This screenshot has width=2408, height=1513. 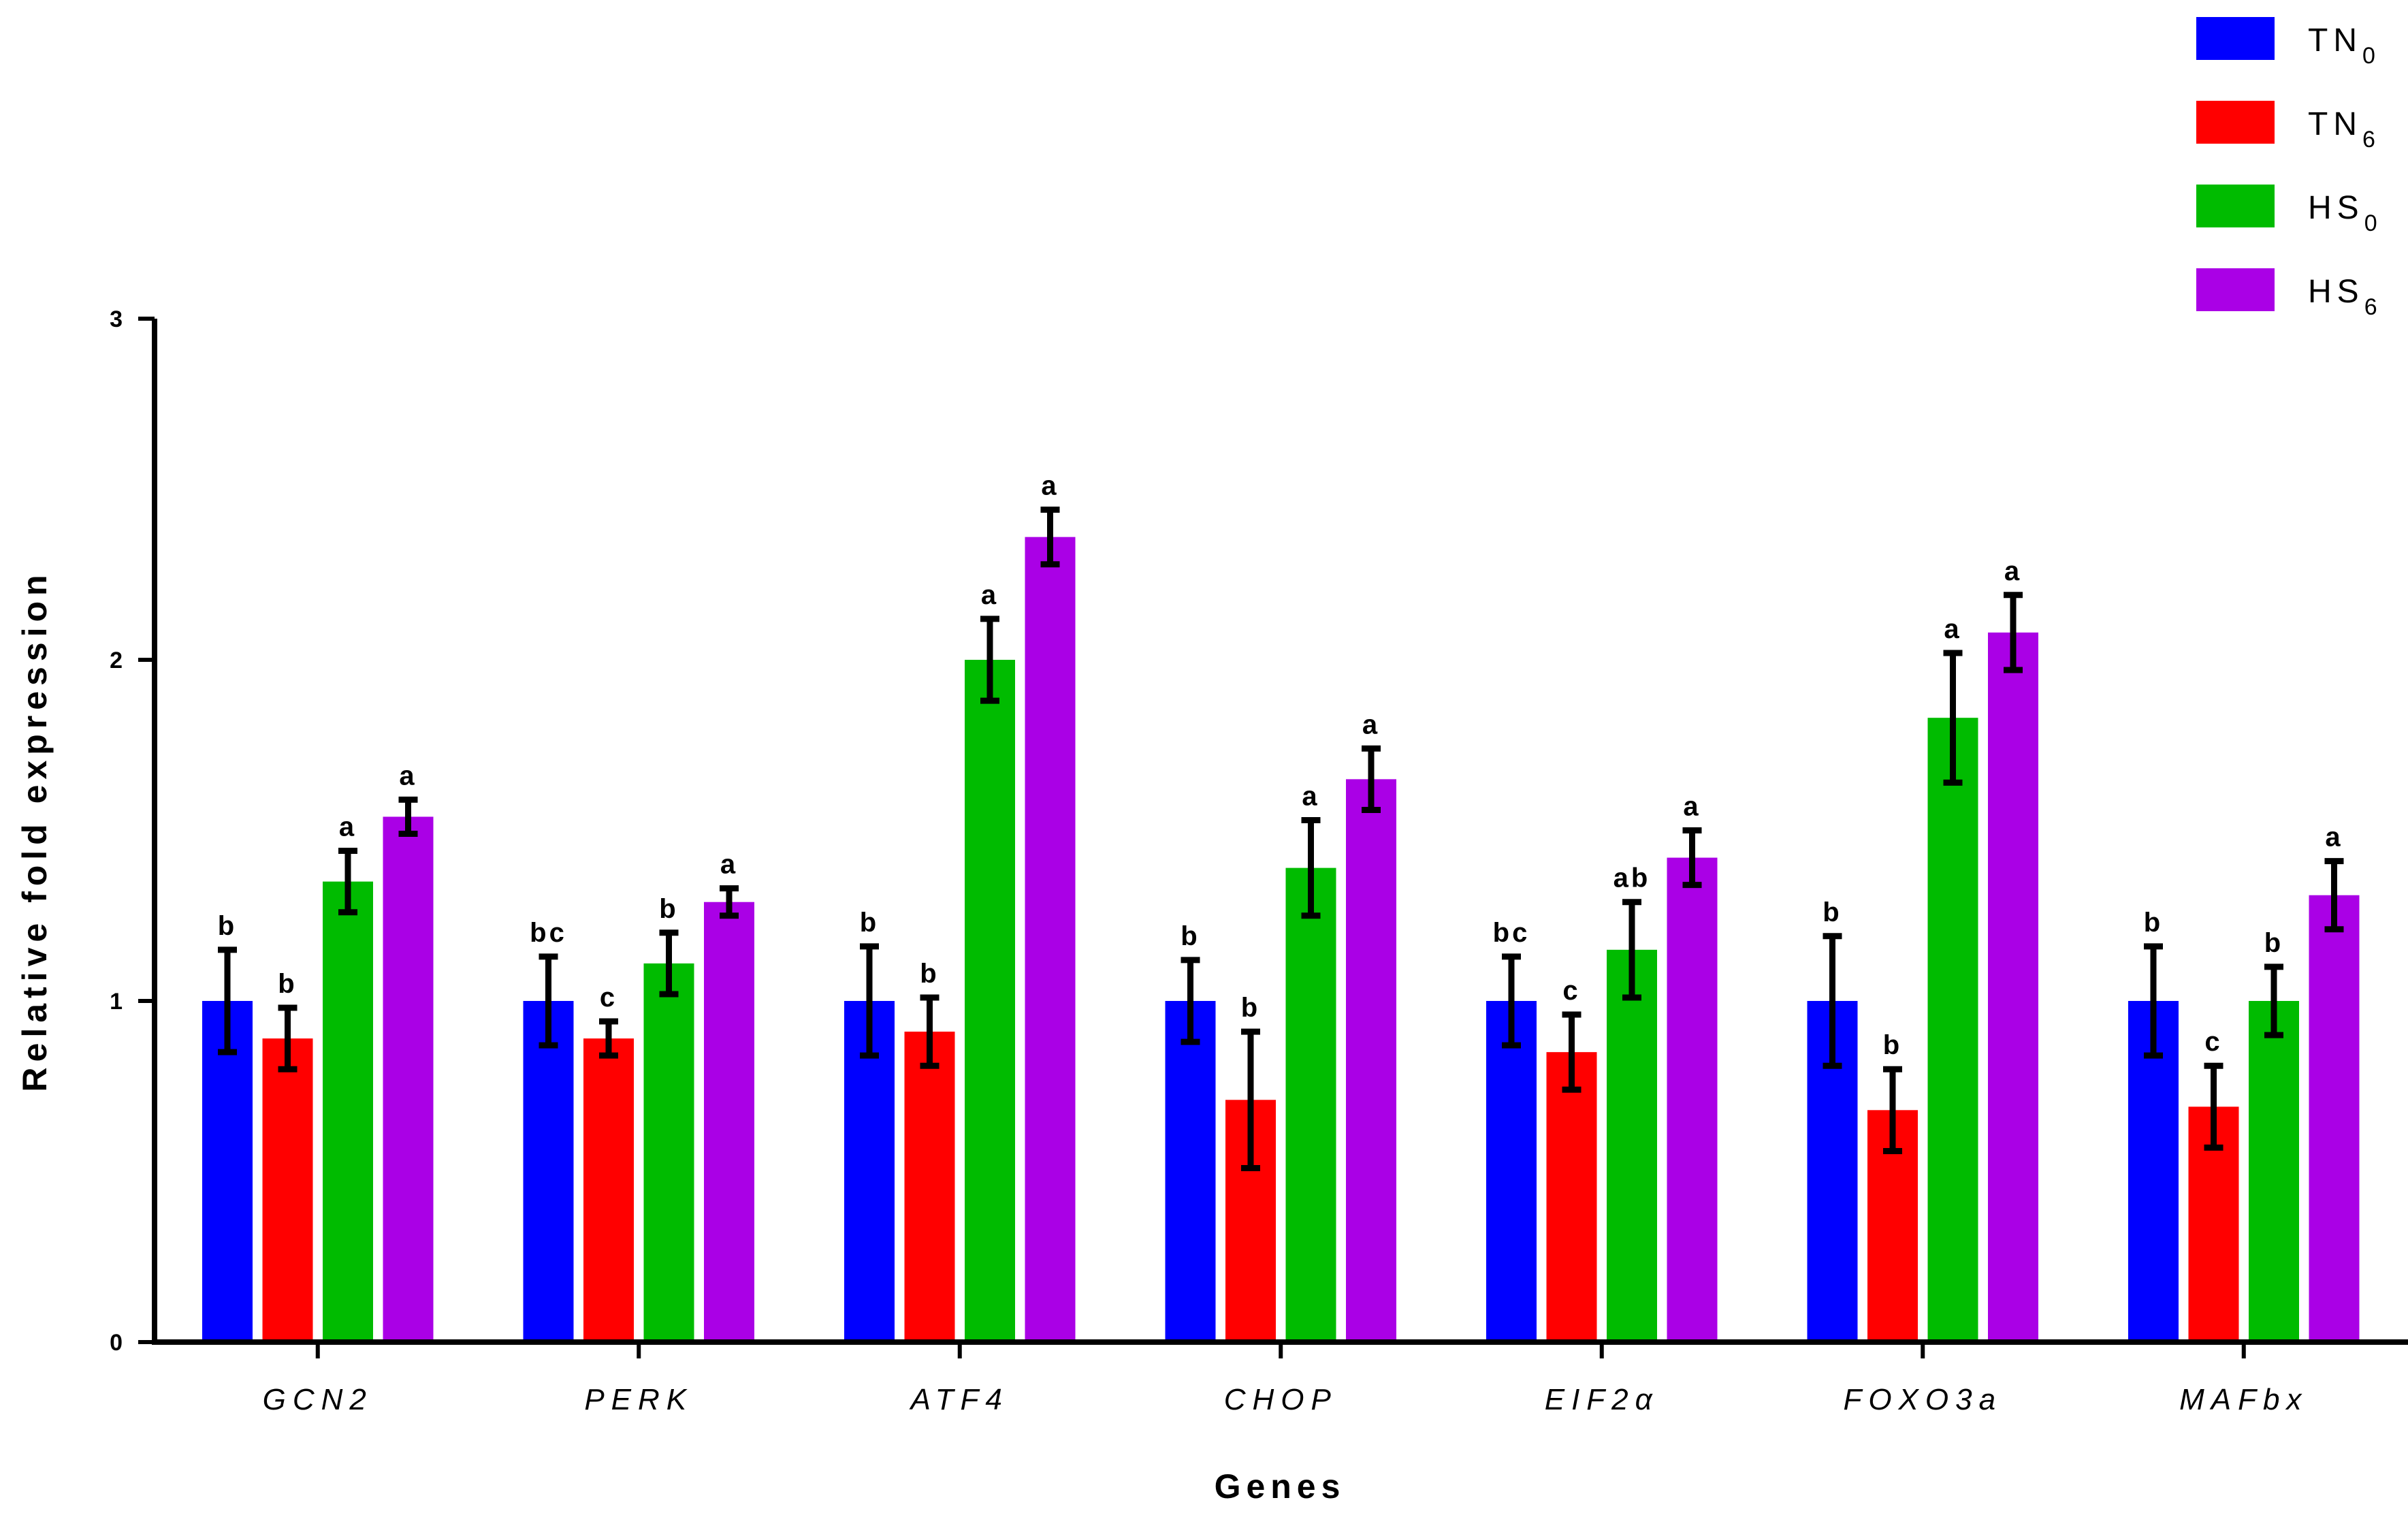 I want to click on category-label: FOXO3a, so click(x=1922, y=1400).